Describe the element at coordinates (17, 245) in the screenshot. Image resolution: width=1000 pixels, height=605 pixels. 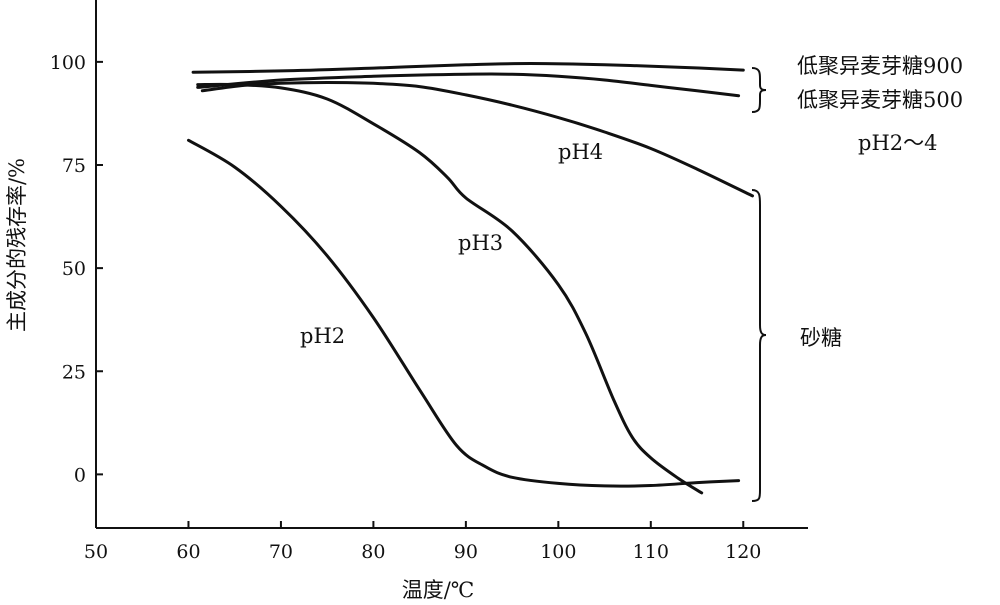
I see `y-axis-title: 主成分的残存率/%` at that location.